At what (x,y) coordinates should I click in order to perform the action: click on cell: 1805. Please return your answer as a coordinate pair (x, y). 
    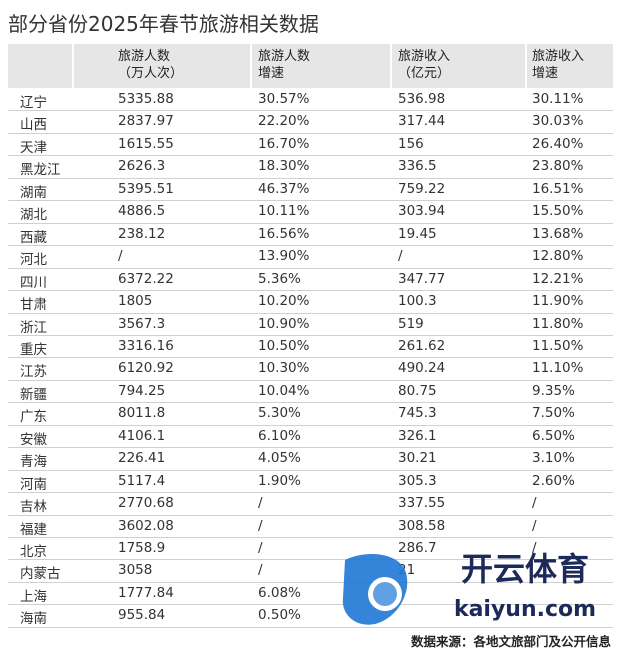
    Looking at the image, I should click on (135, 301).